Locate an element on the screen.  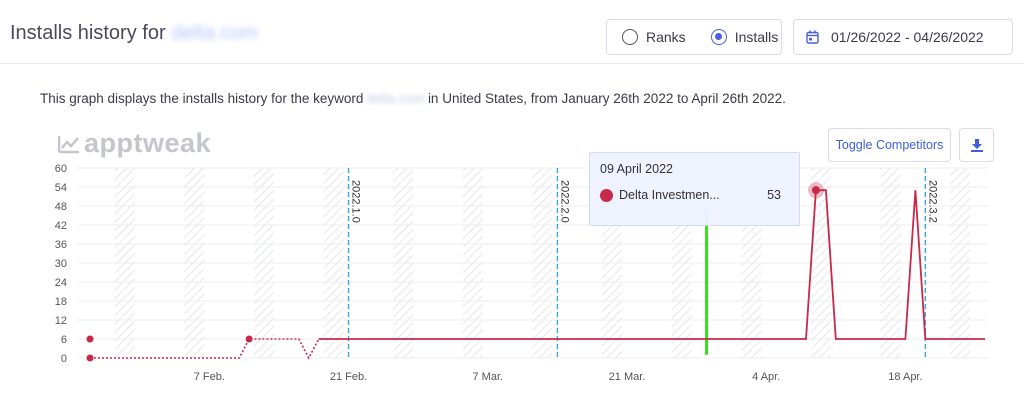
ranks-radio-circle is located at coordinates (630, 37).